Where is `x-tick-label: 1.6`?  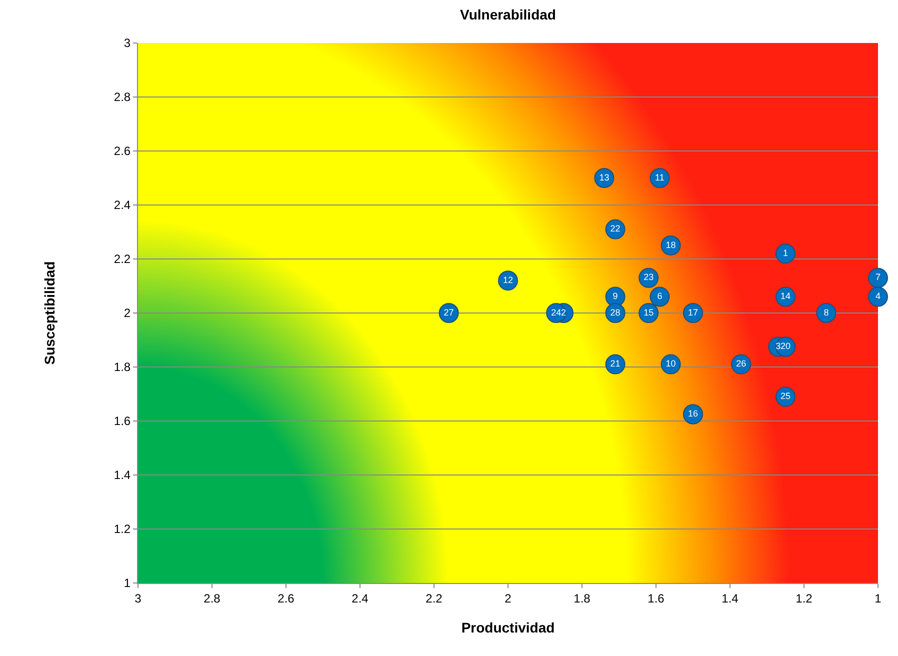
x-tick-label: 1.6 is located at coordinates (656, 598).